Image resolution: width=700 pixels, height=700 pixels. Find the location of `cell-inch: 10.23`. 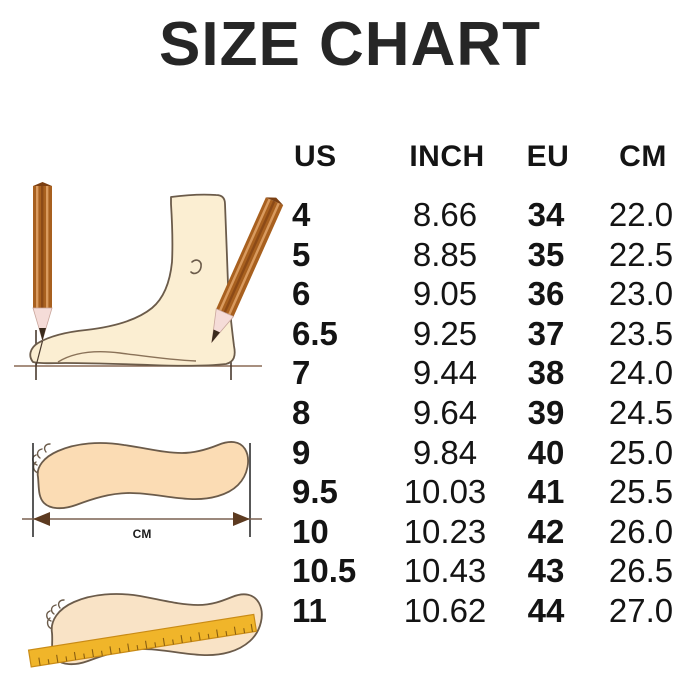

cell-inch: 10.23 is located at coordinates (445, 531).